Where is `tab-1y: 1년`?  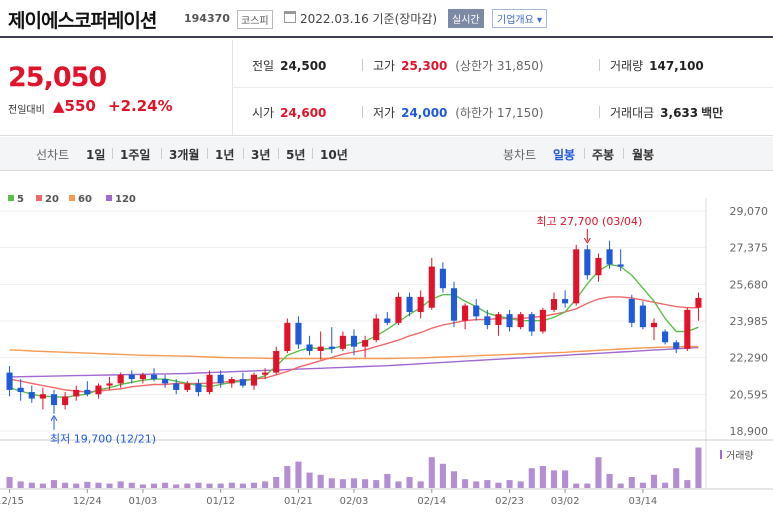 tab-1y: 1년 is located at coordinates (225, 155).